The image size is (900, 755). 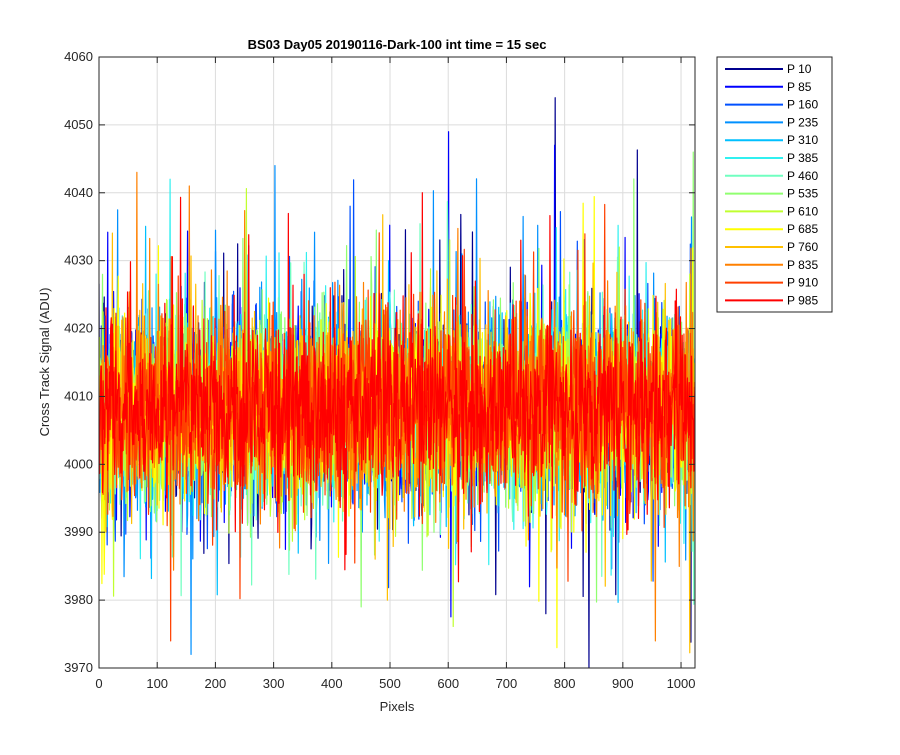 I want to click on legend-label-p-535: P 535, so click(x=802, y=194).